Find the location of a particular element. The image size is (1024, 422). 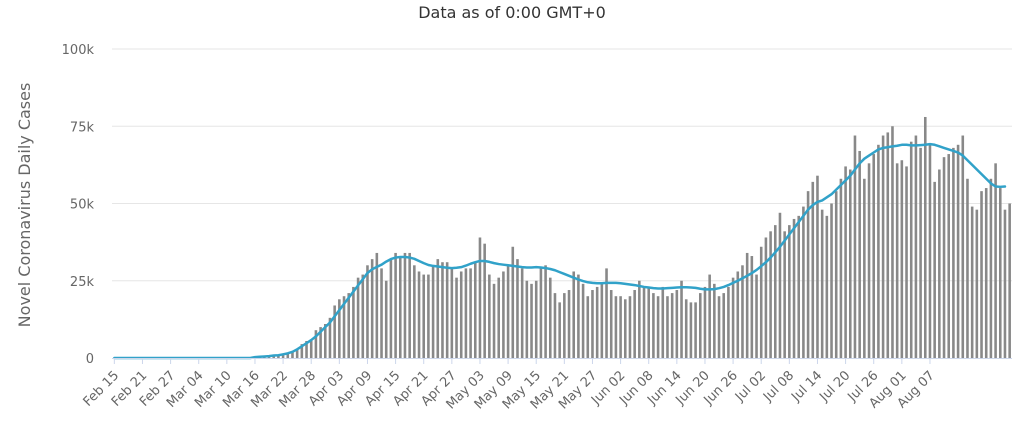

y-tick-label: 50k is located at coordinates (82, 205).